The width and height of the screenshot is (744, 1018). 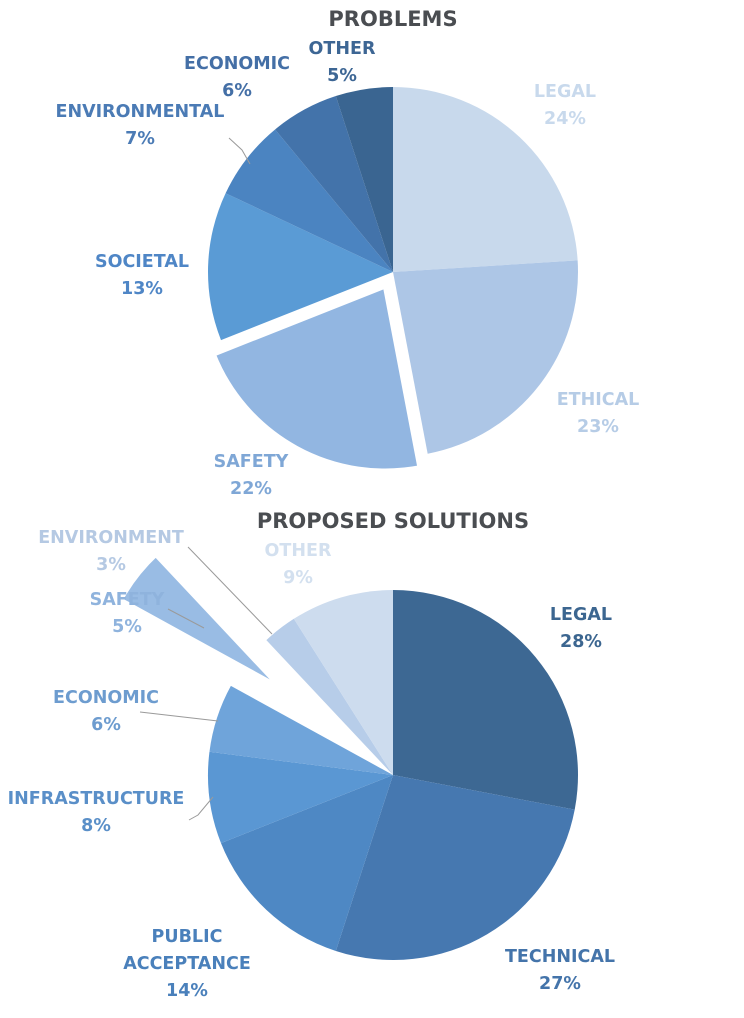 What do you see at coordinates (485, 357) in the screenshot?
I see `problems-slice-ethical` at bounding box center [485, 357].